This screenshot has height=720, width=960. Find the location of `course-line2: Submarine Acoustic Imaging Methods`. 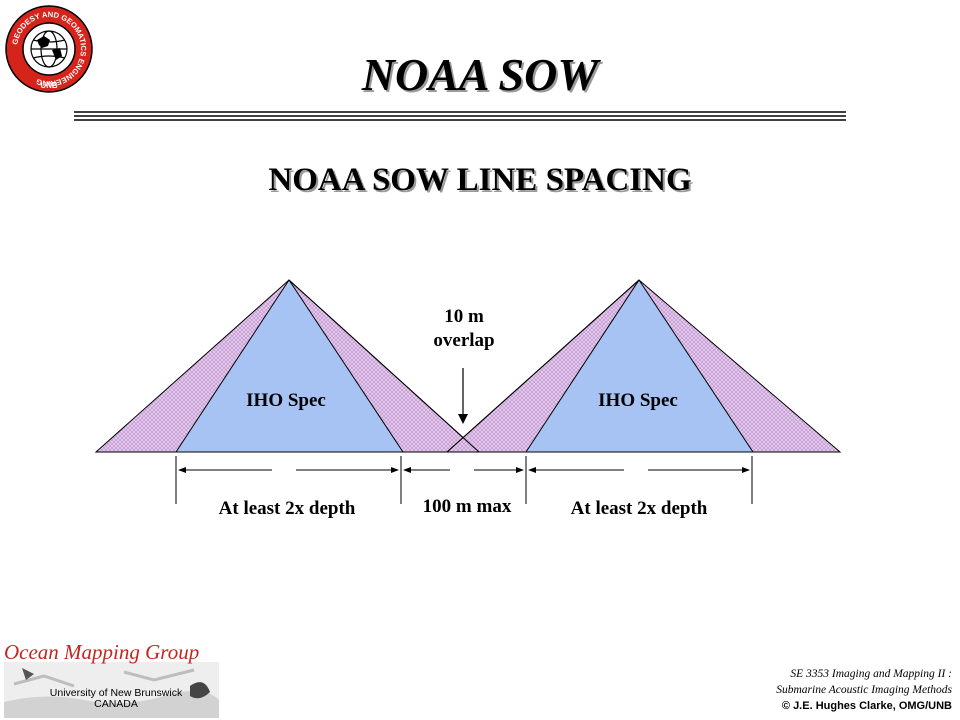

course-line2: Submarine Acoustic Imaging Methods is located at coordinates (864, 690).